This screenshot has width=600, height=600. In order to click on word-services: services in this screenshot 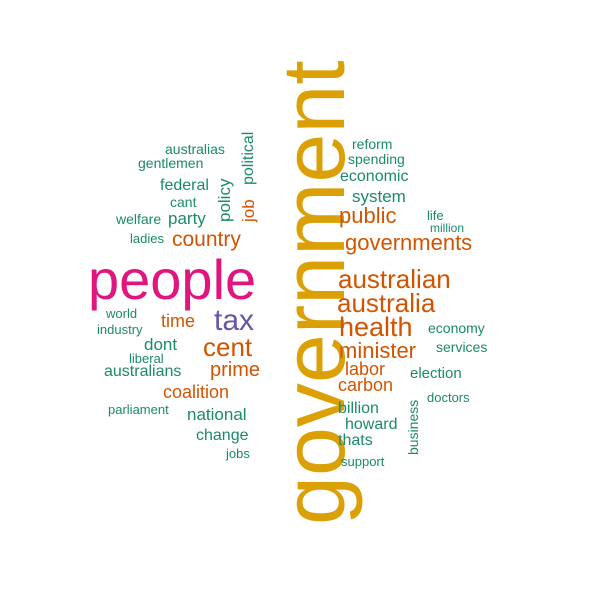, I will do `click(462, 347)`.